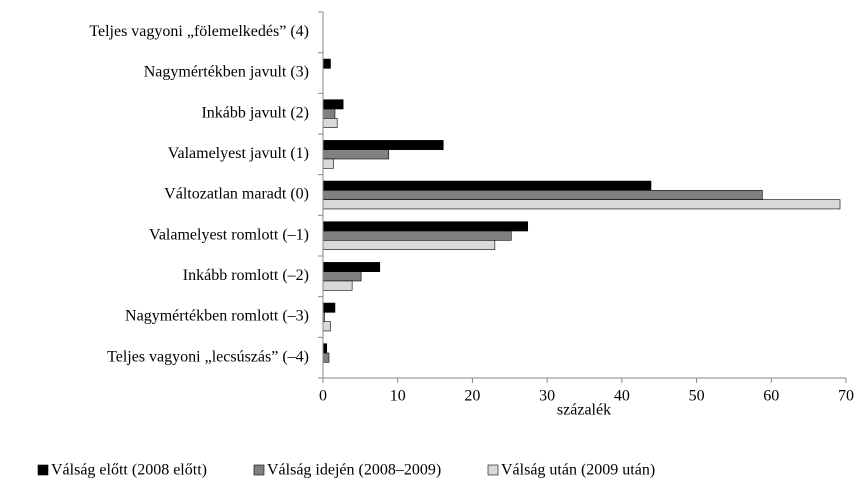  I want to click on x-tick-label: 10, so click(398, 396).